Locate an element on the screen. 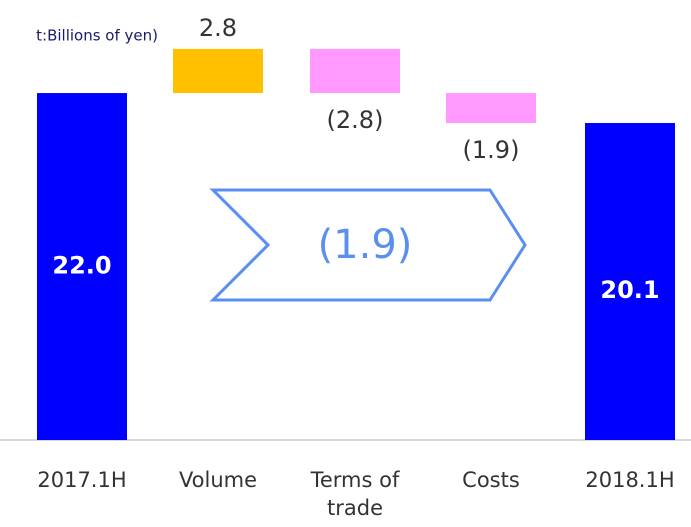  annotation: (1.9) is located at coordinates (365, 245).